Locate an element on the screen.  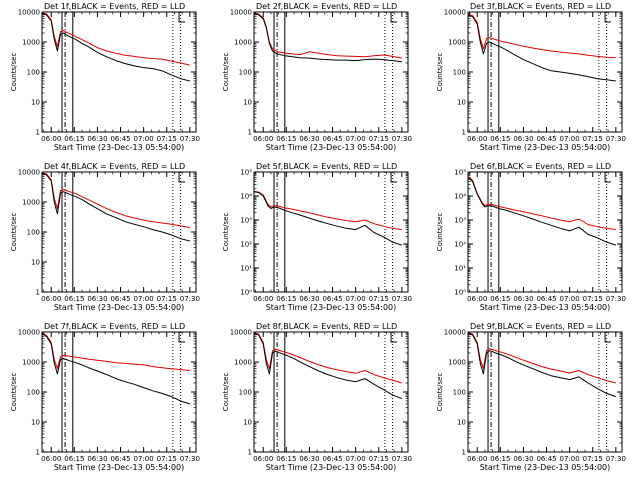
panel-title: Det 4f,BLACK = Events, RED = LLD is located at coordinates (114, 166).